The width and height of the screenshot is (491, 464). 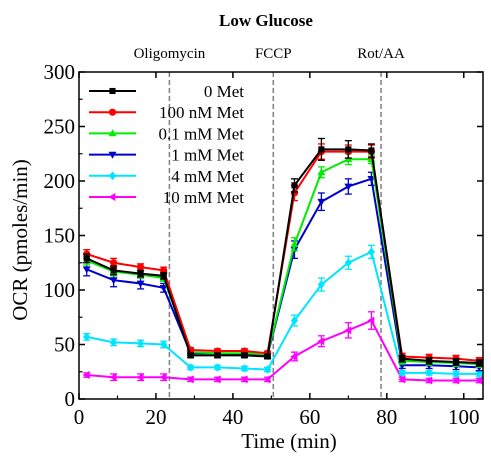 I want to click on legend-label: 0 Met, so click(x=224, y=91).